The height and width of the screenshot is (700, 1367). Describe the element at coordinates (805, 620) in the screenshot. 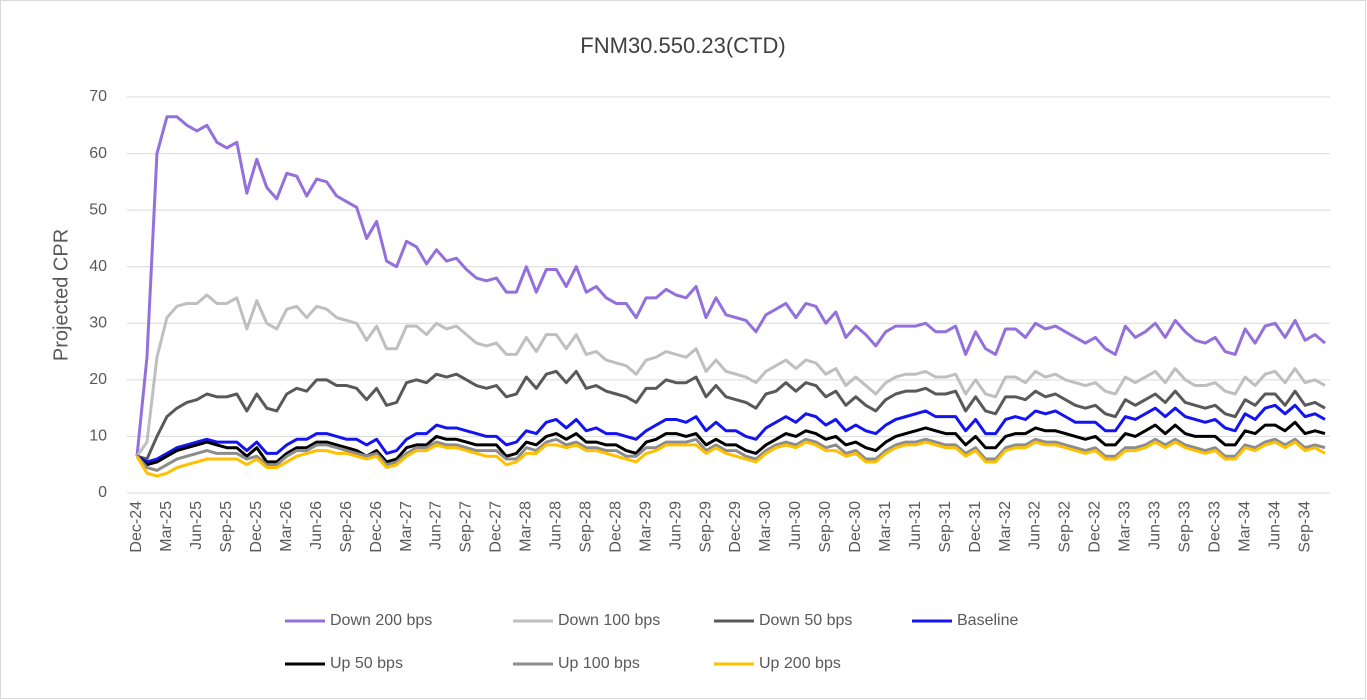

I see `legend-label: Down 50 bps` at that location.